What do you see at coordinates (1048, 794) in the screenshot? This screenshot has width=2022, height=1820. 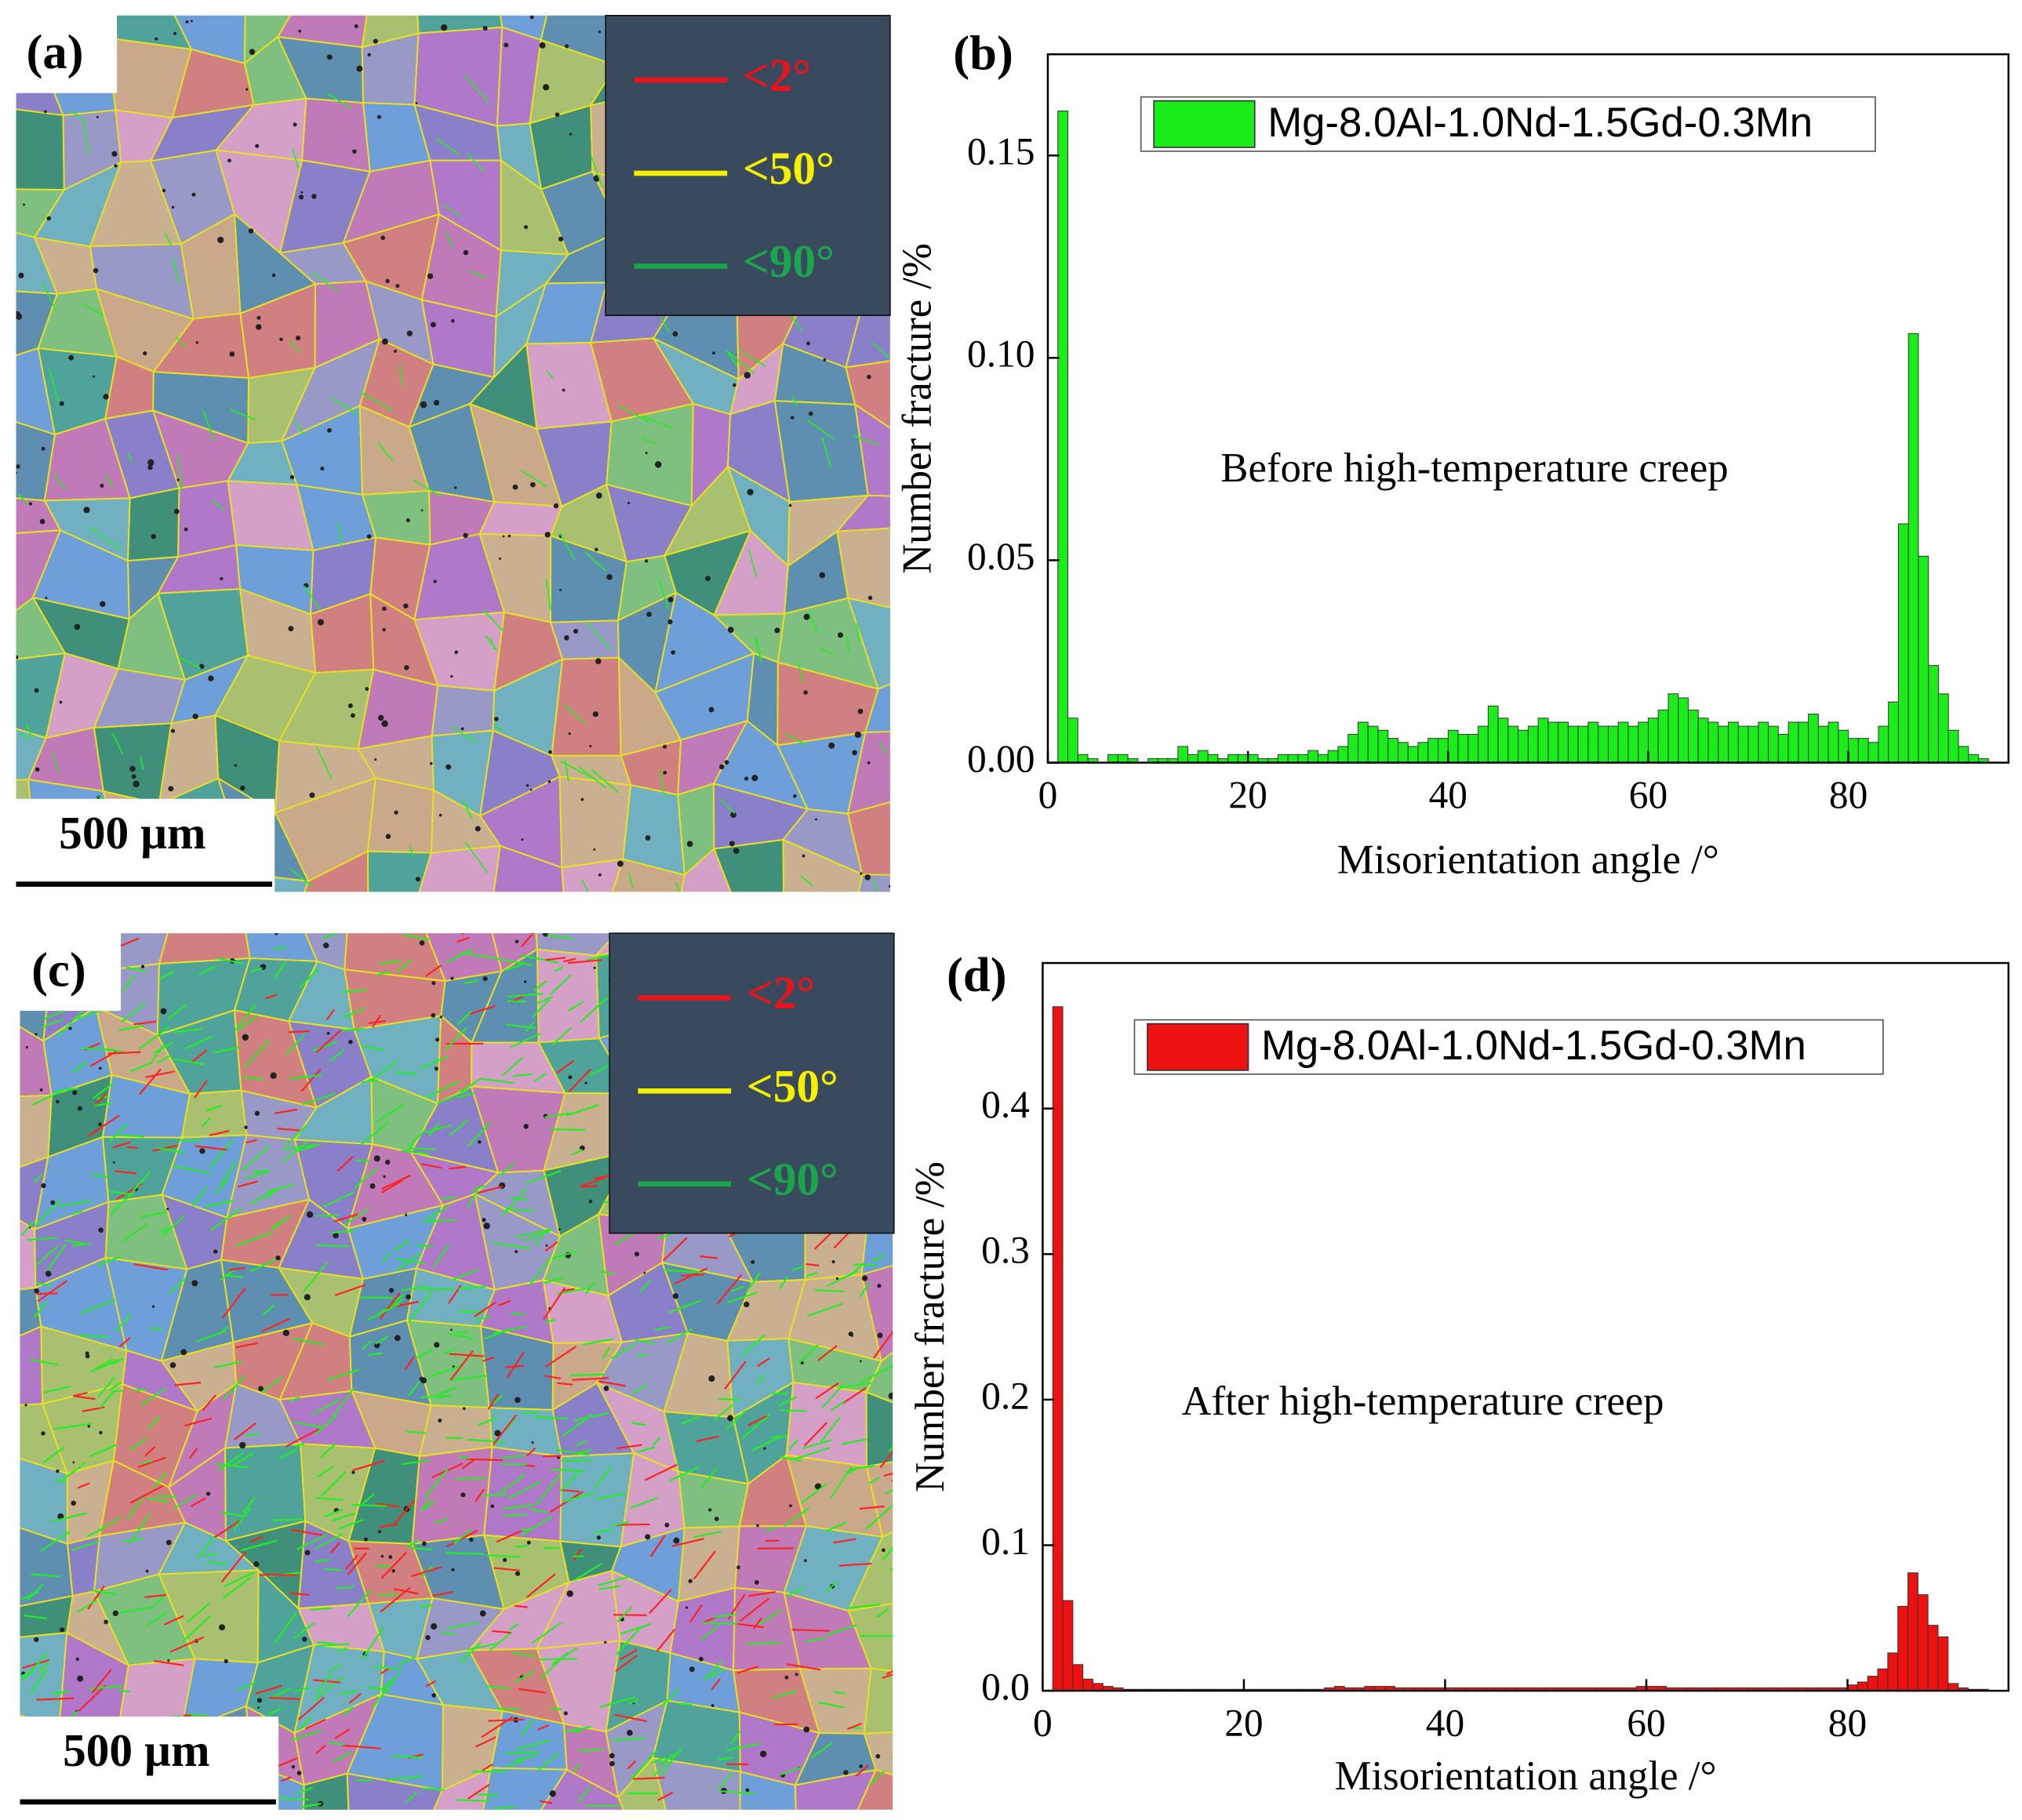 I see `x-tick-label: 0` at bounding box center [1048, 794].